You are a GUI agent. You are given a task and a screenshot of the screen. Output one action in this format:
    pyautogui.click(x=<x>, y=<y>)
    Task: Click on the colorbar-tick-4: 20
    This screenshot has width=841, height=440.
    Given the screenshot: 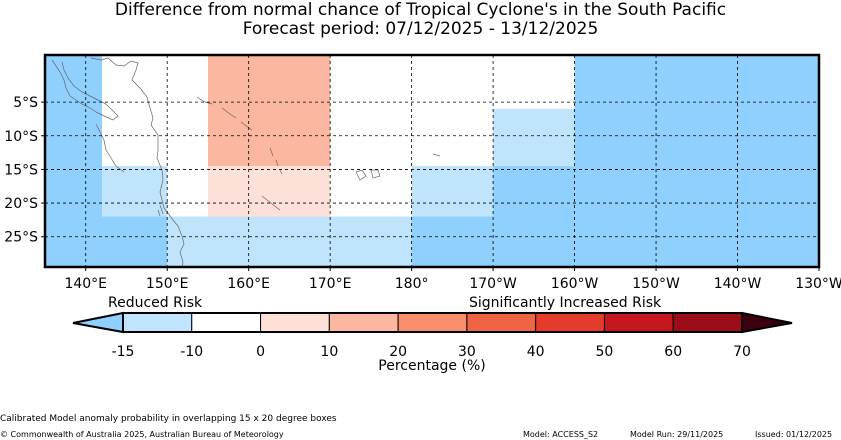 What is the action you would take?
    pyautogui.click(x=398, y=352)
    